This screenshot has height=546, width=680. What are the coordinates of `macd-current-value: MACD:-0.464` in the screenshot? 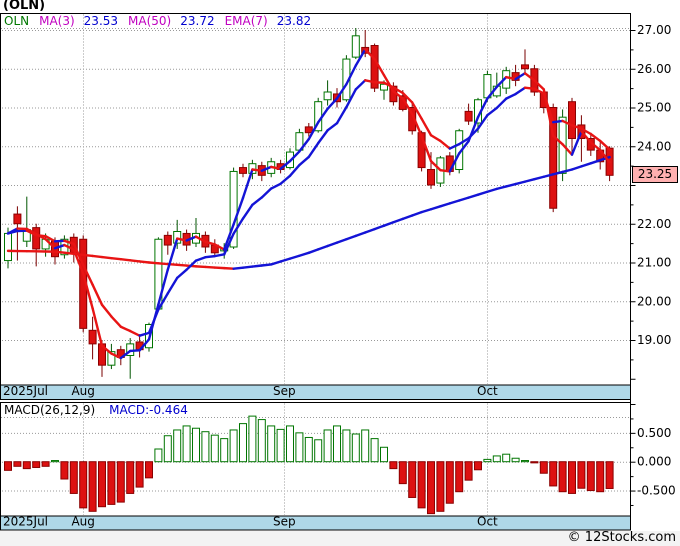 It's located at (148, 410).